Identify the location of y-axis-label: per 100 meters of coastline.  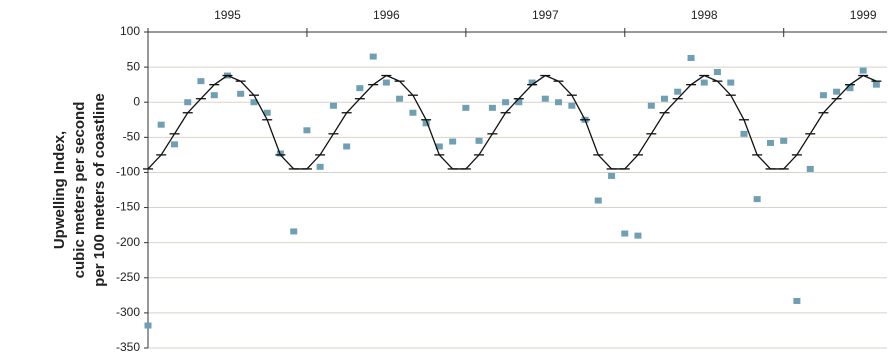
(99, 189).